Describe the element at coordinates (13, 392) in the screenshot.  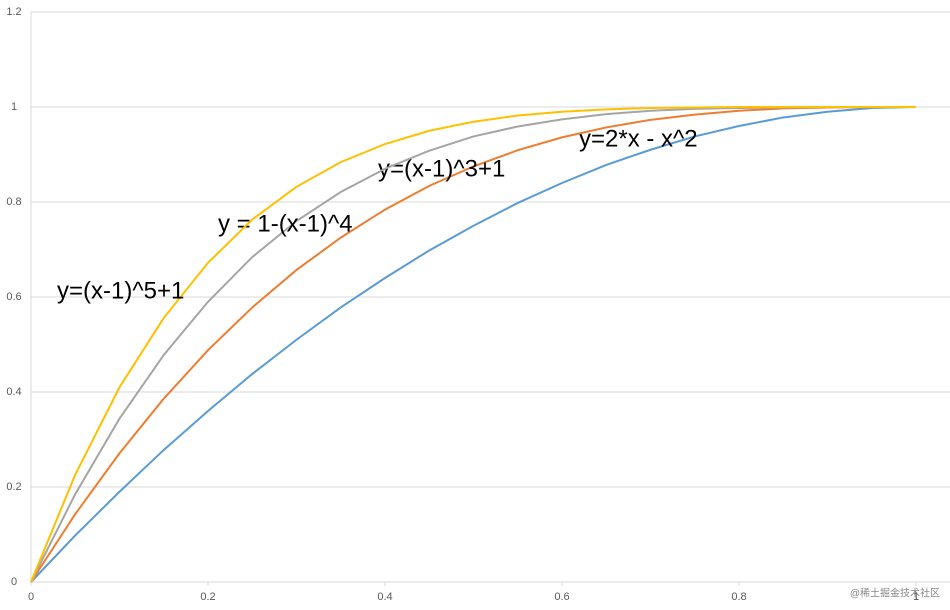
I see `y-tick-label: 0.4` at that location.